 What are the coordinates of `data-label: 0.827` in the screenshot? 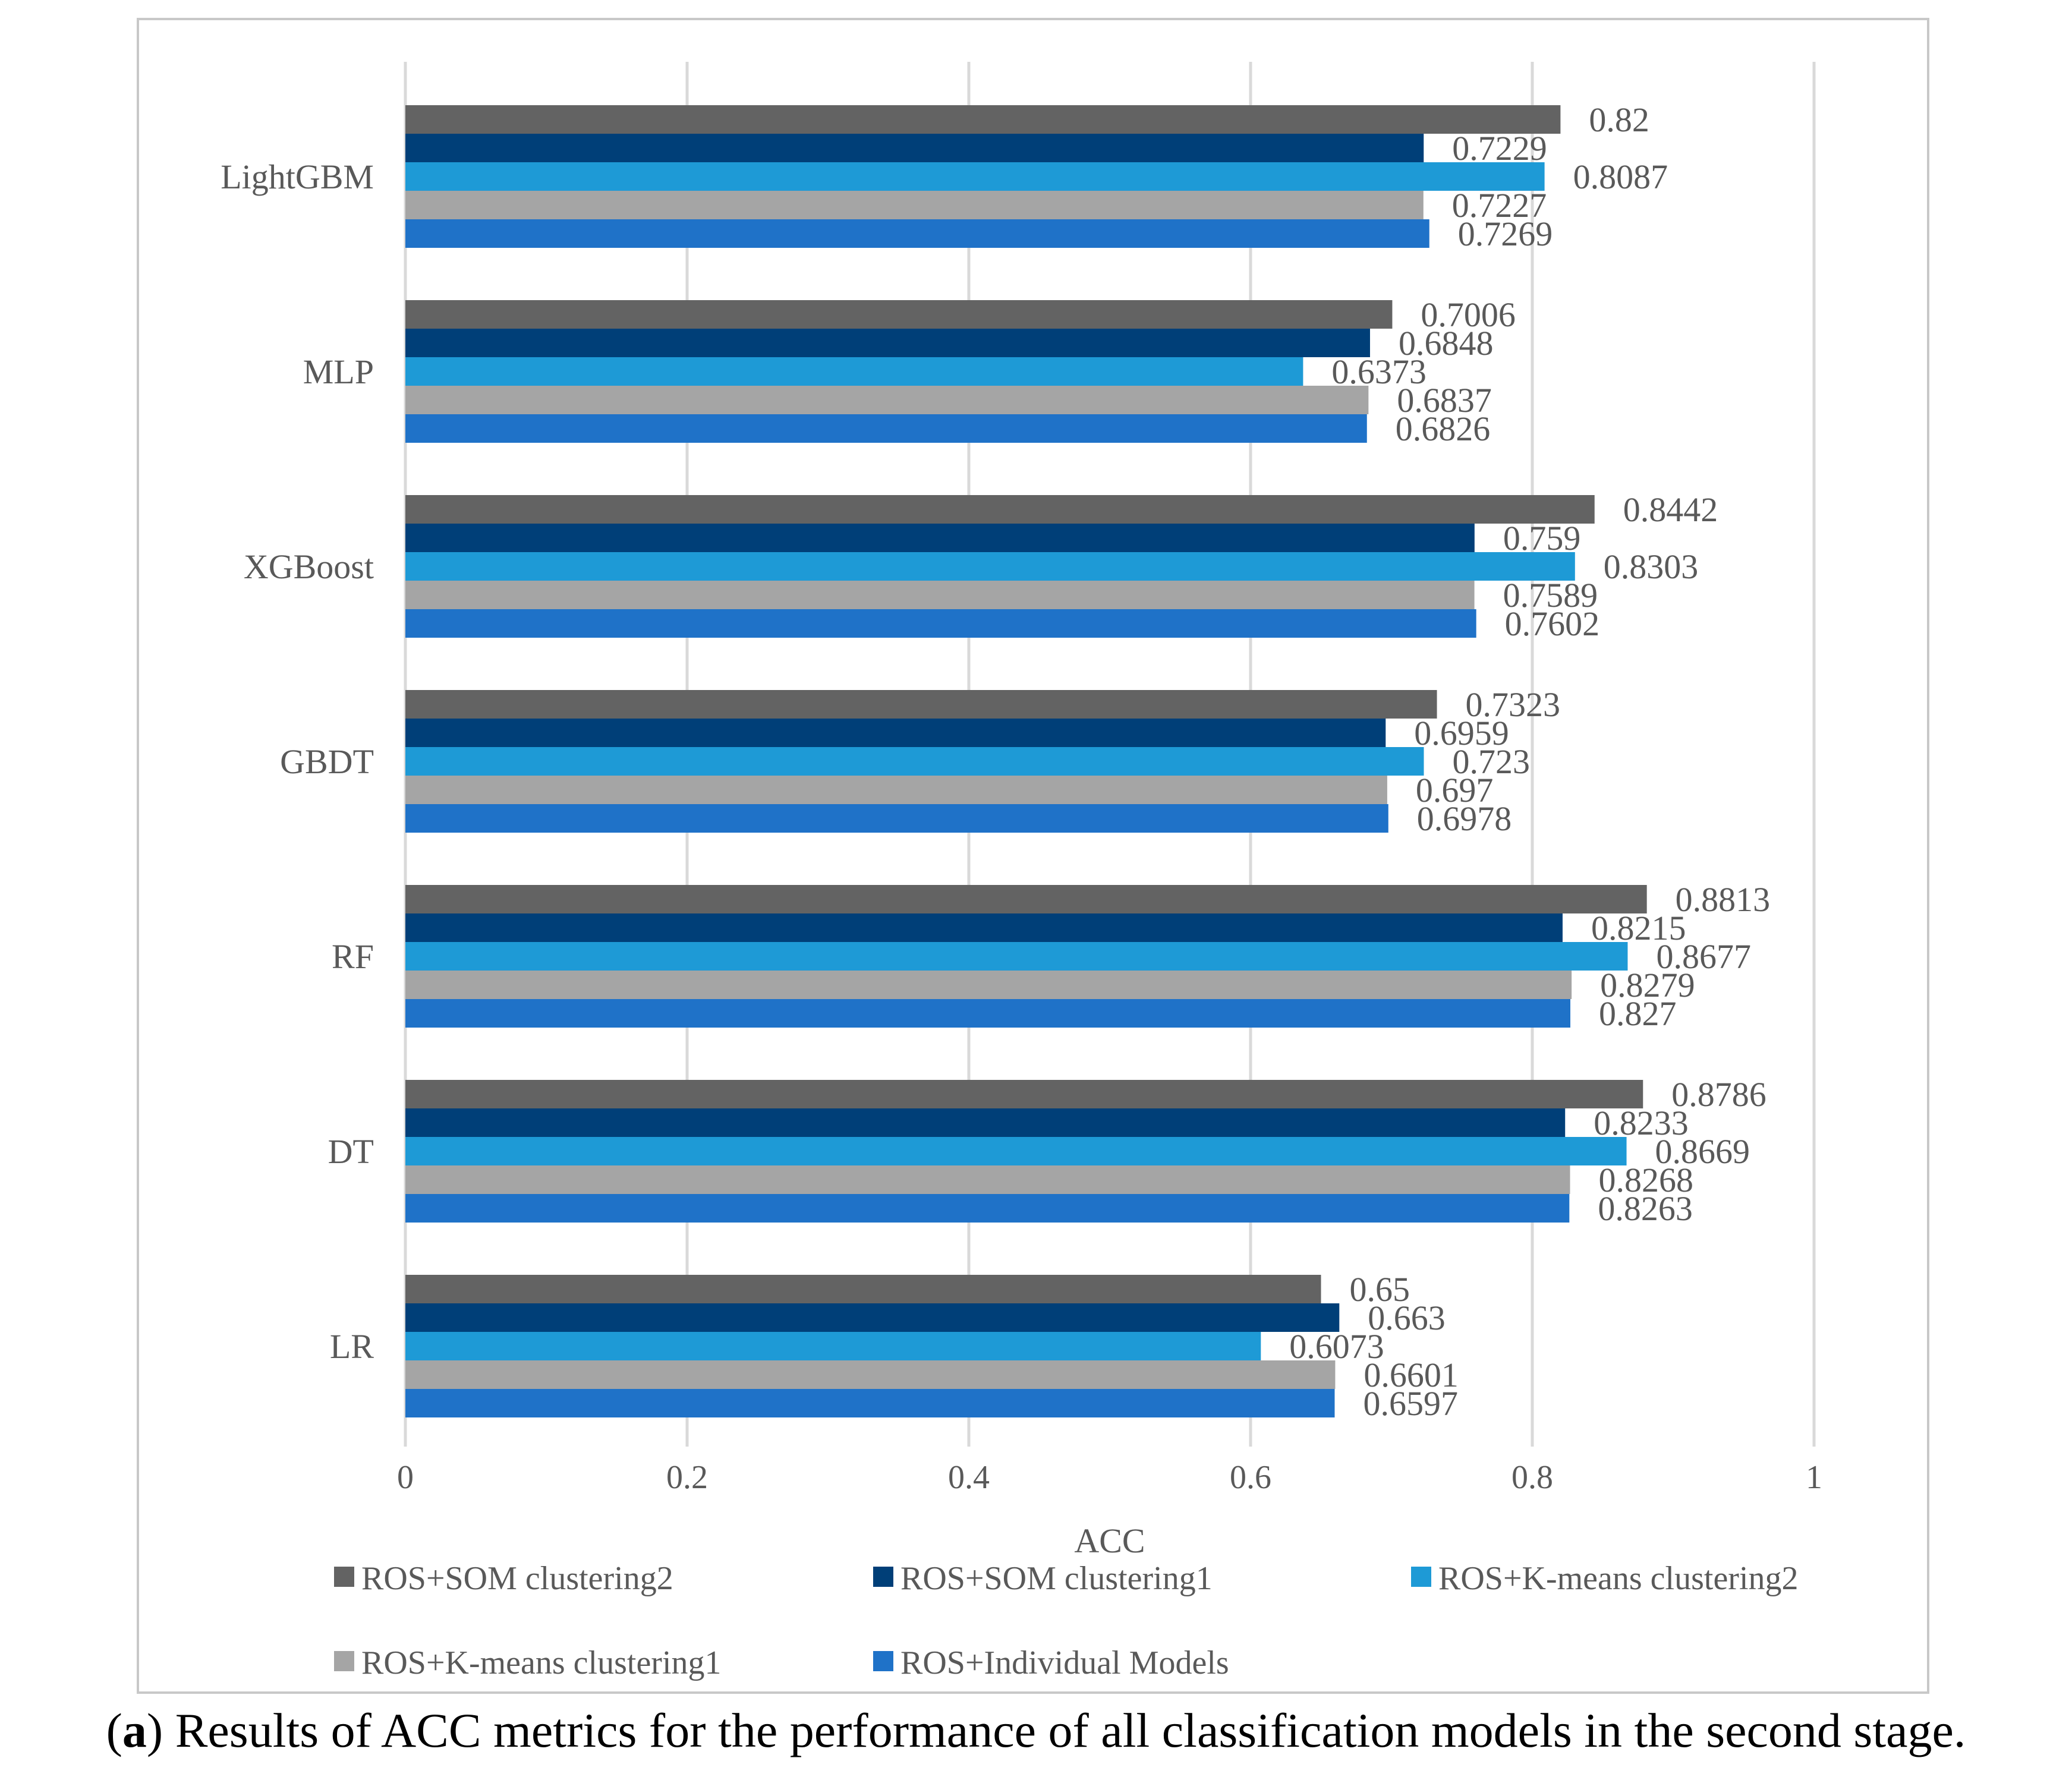 It's located at (1638, 1013).